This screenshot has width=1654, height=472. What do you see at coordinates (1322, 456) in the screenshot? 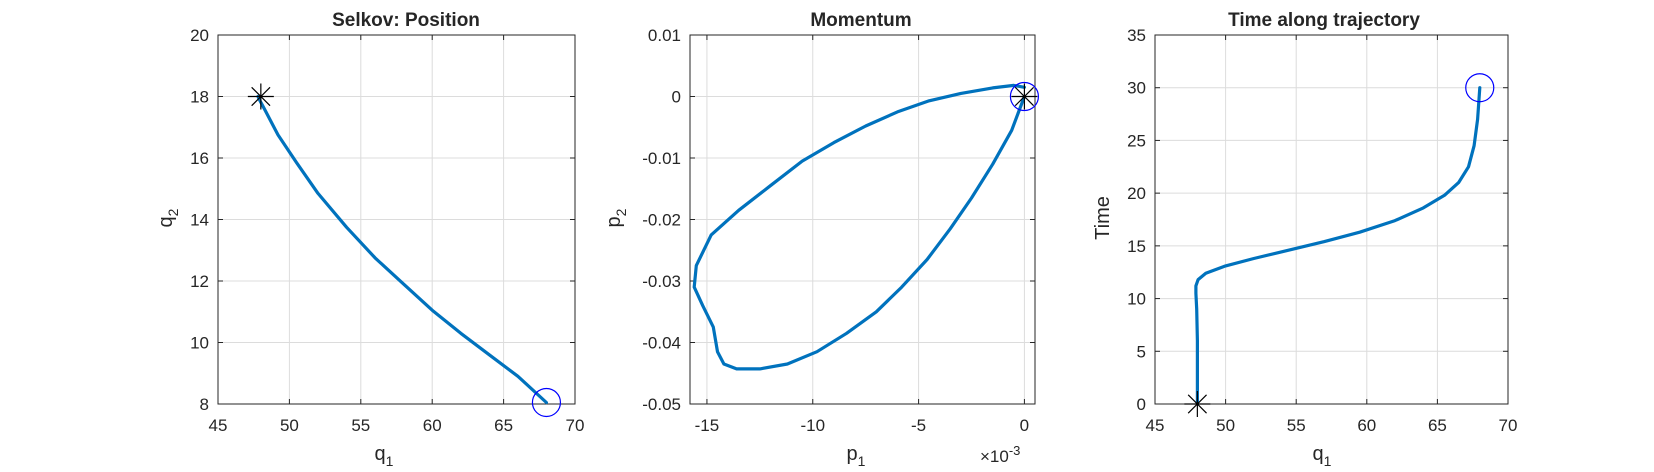
I see `x-axis-label-time: q1` at bounding box center [1322, 456].